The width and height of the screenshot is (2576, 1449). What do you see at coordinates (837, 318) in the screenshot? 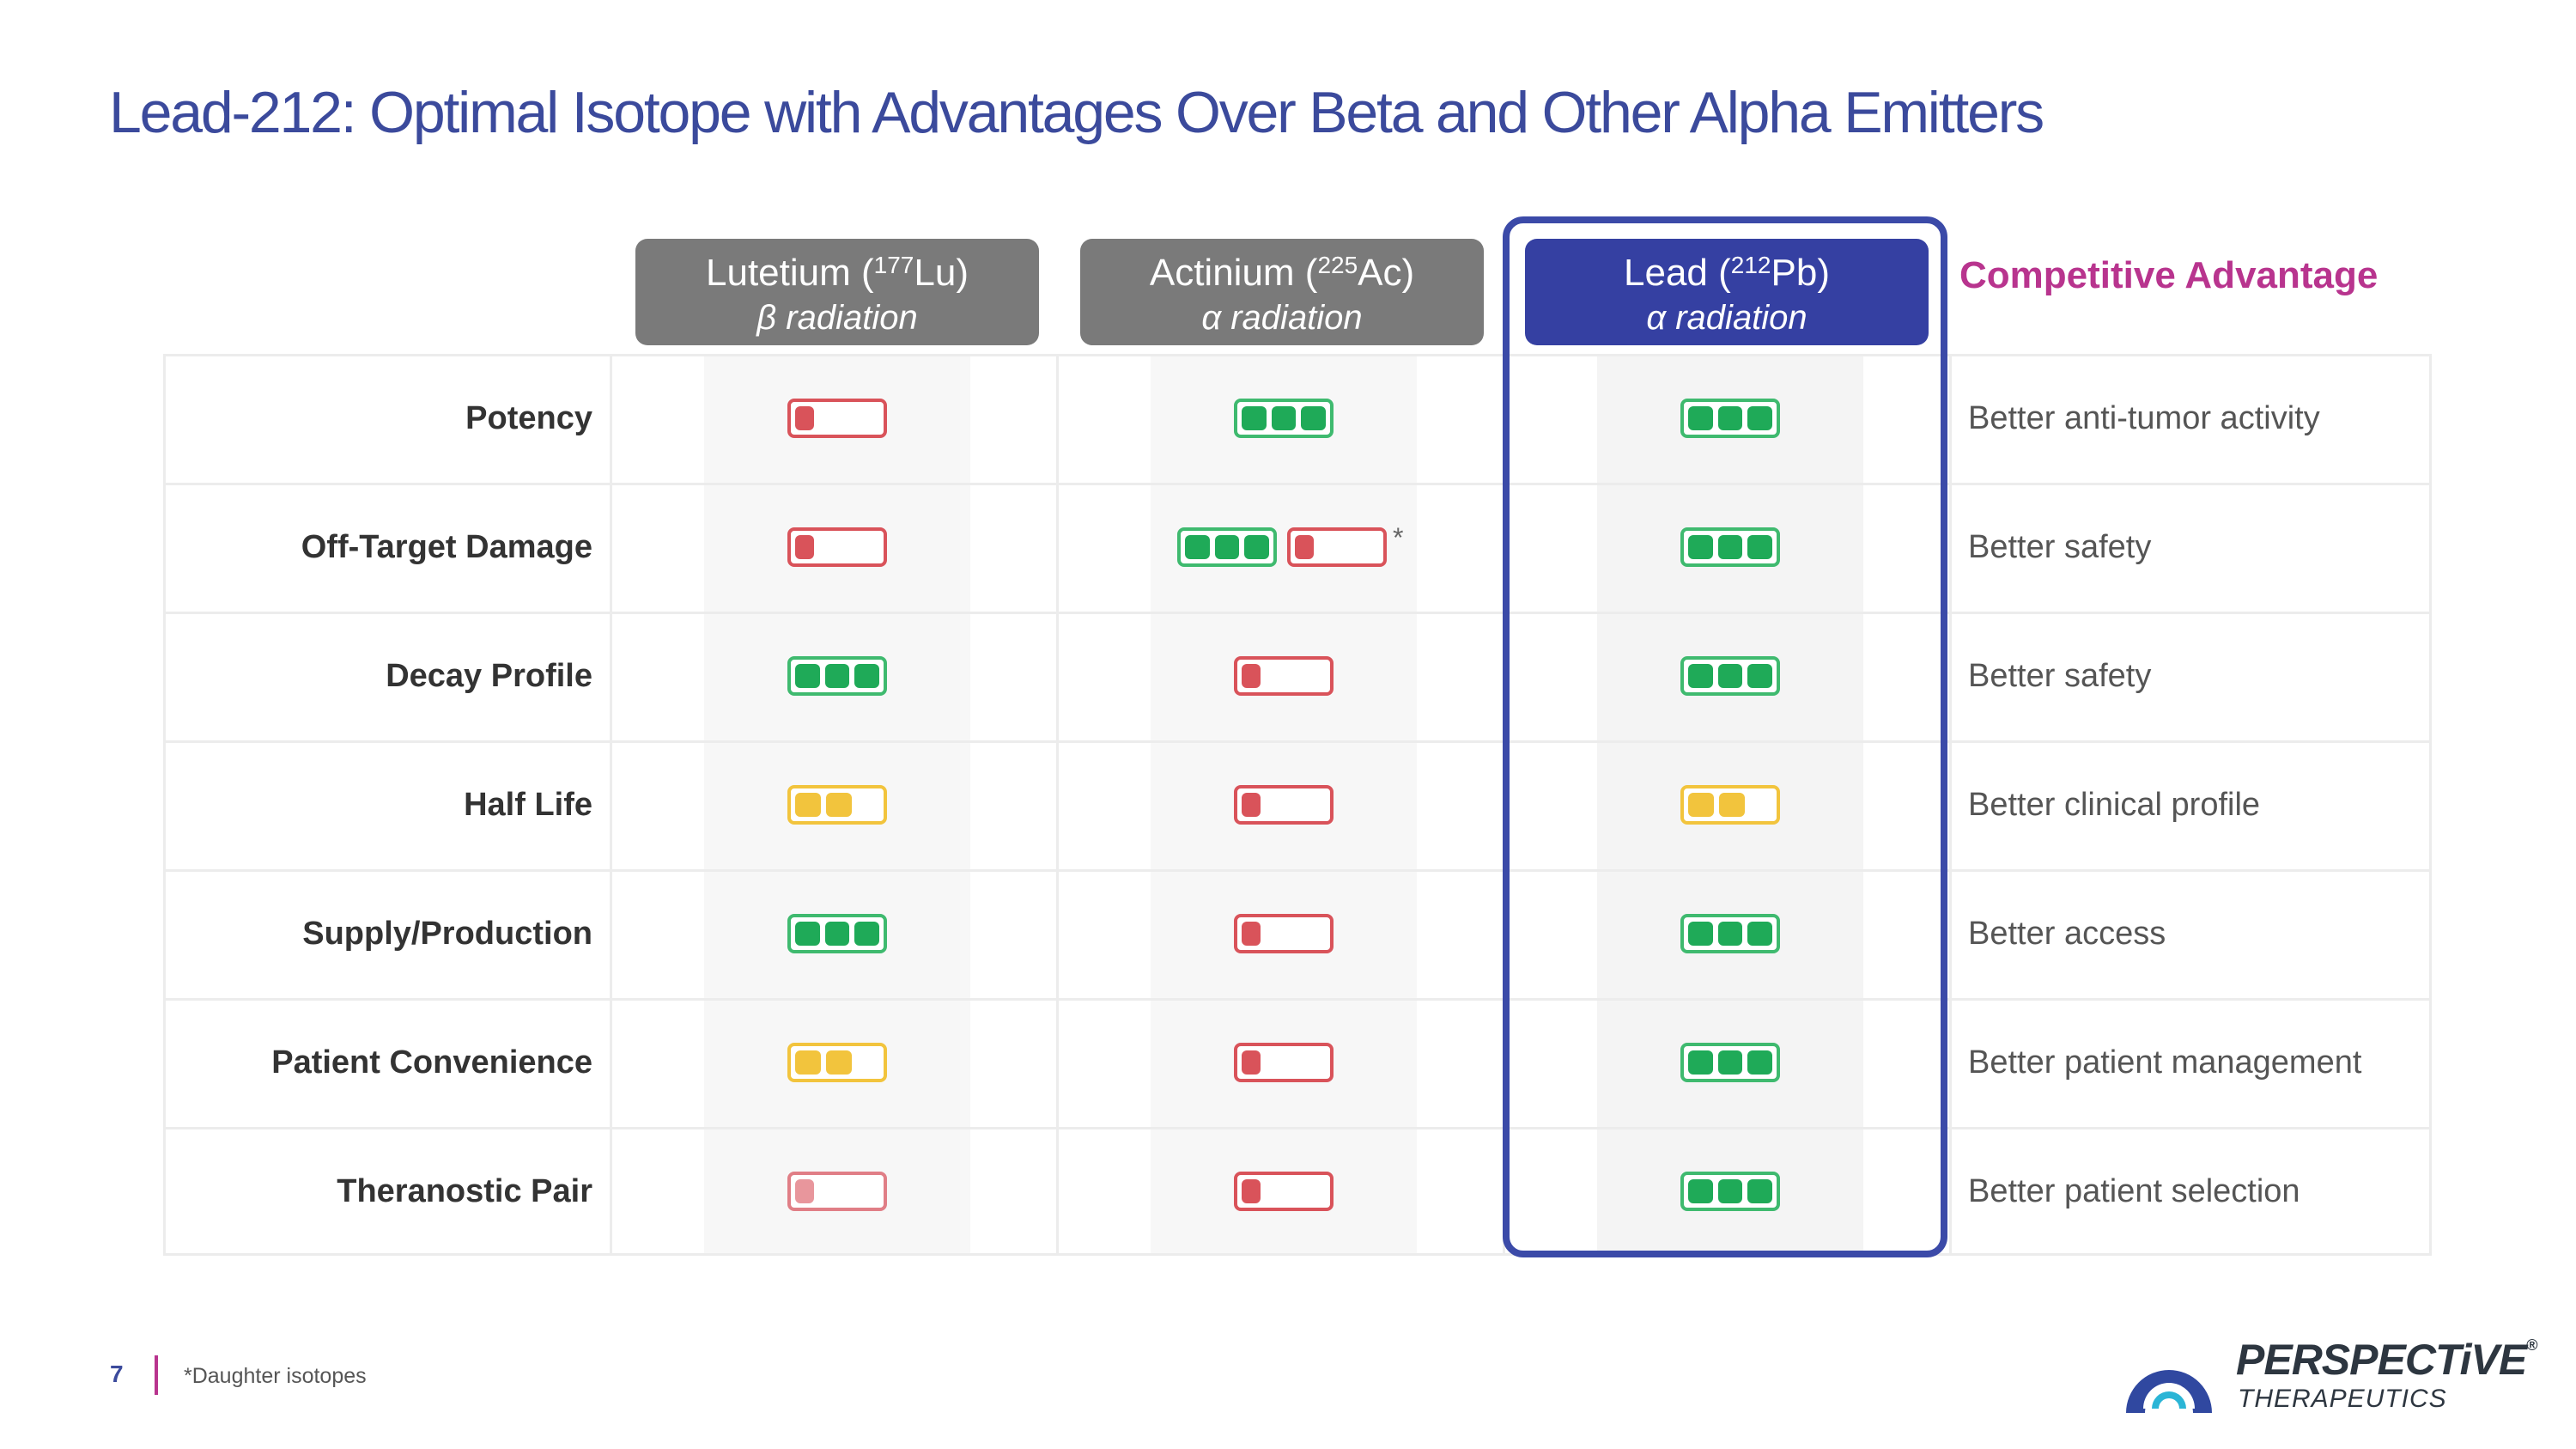
I see `lutetium-radiation: β radiation` at bounding box center [837, 318].